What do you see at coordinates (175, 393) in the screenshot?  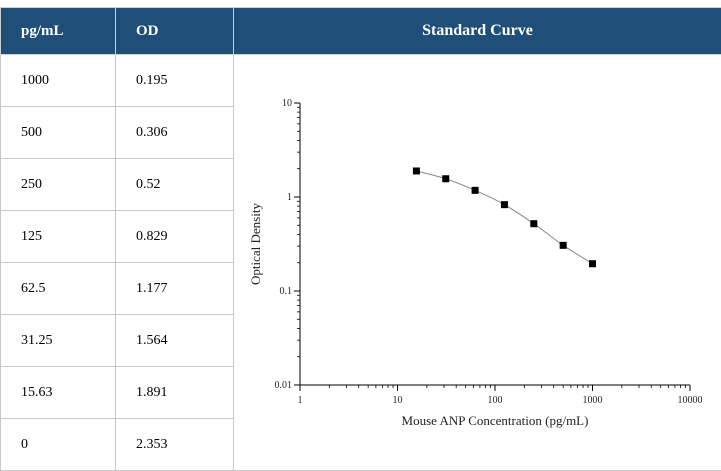 I see `od-cell: 1.891` at bounding box center [175, 393].